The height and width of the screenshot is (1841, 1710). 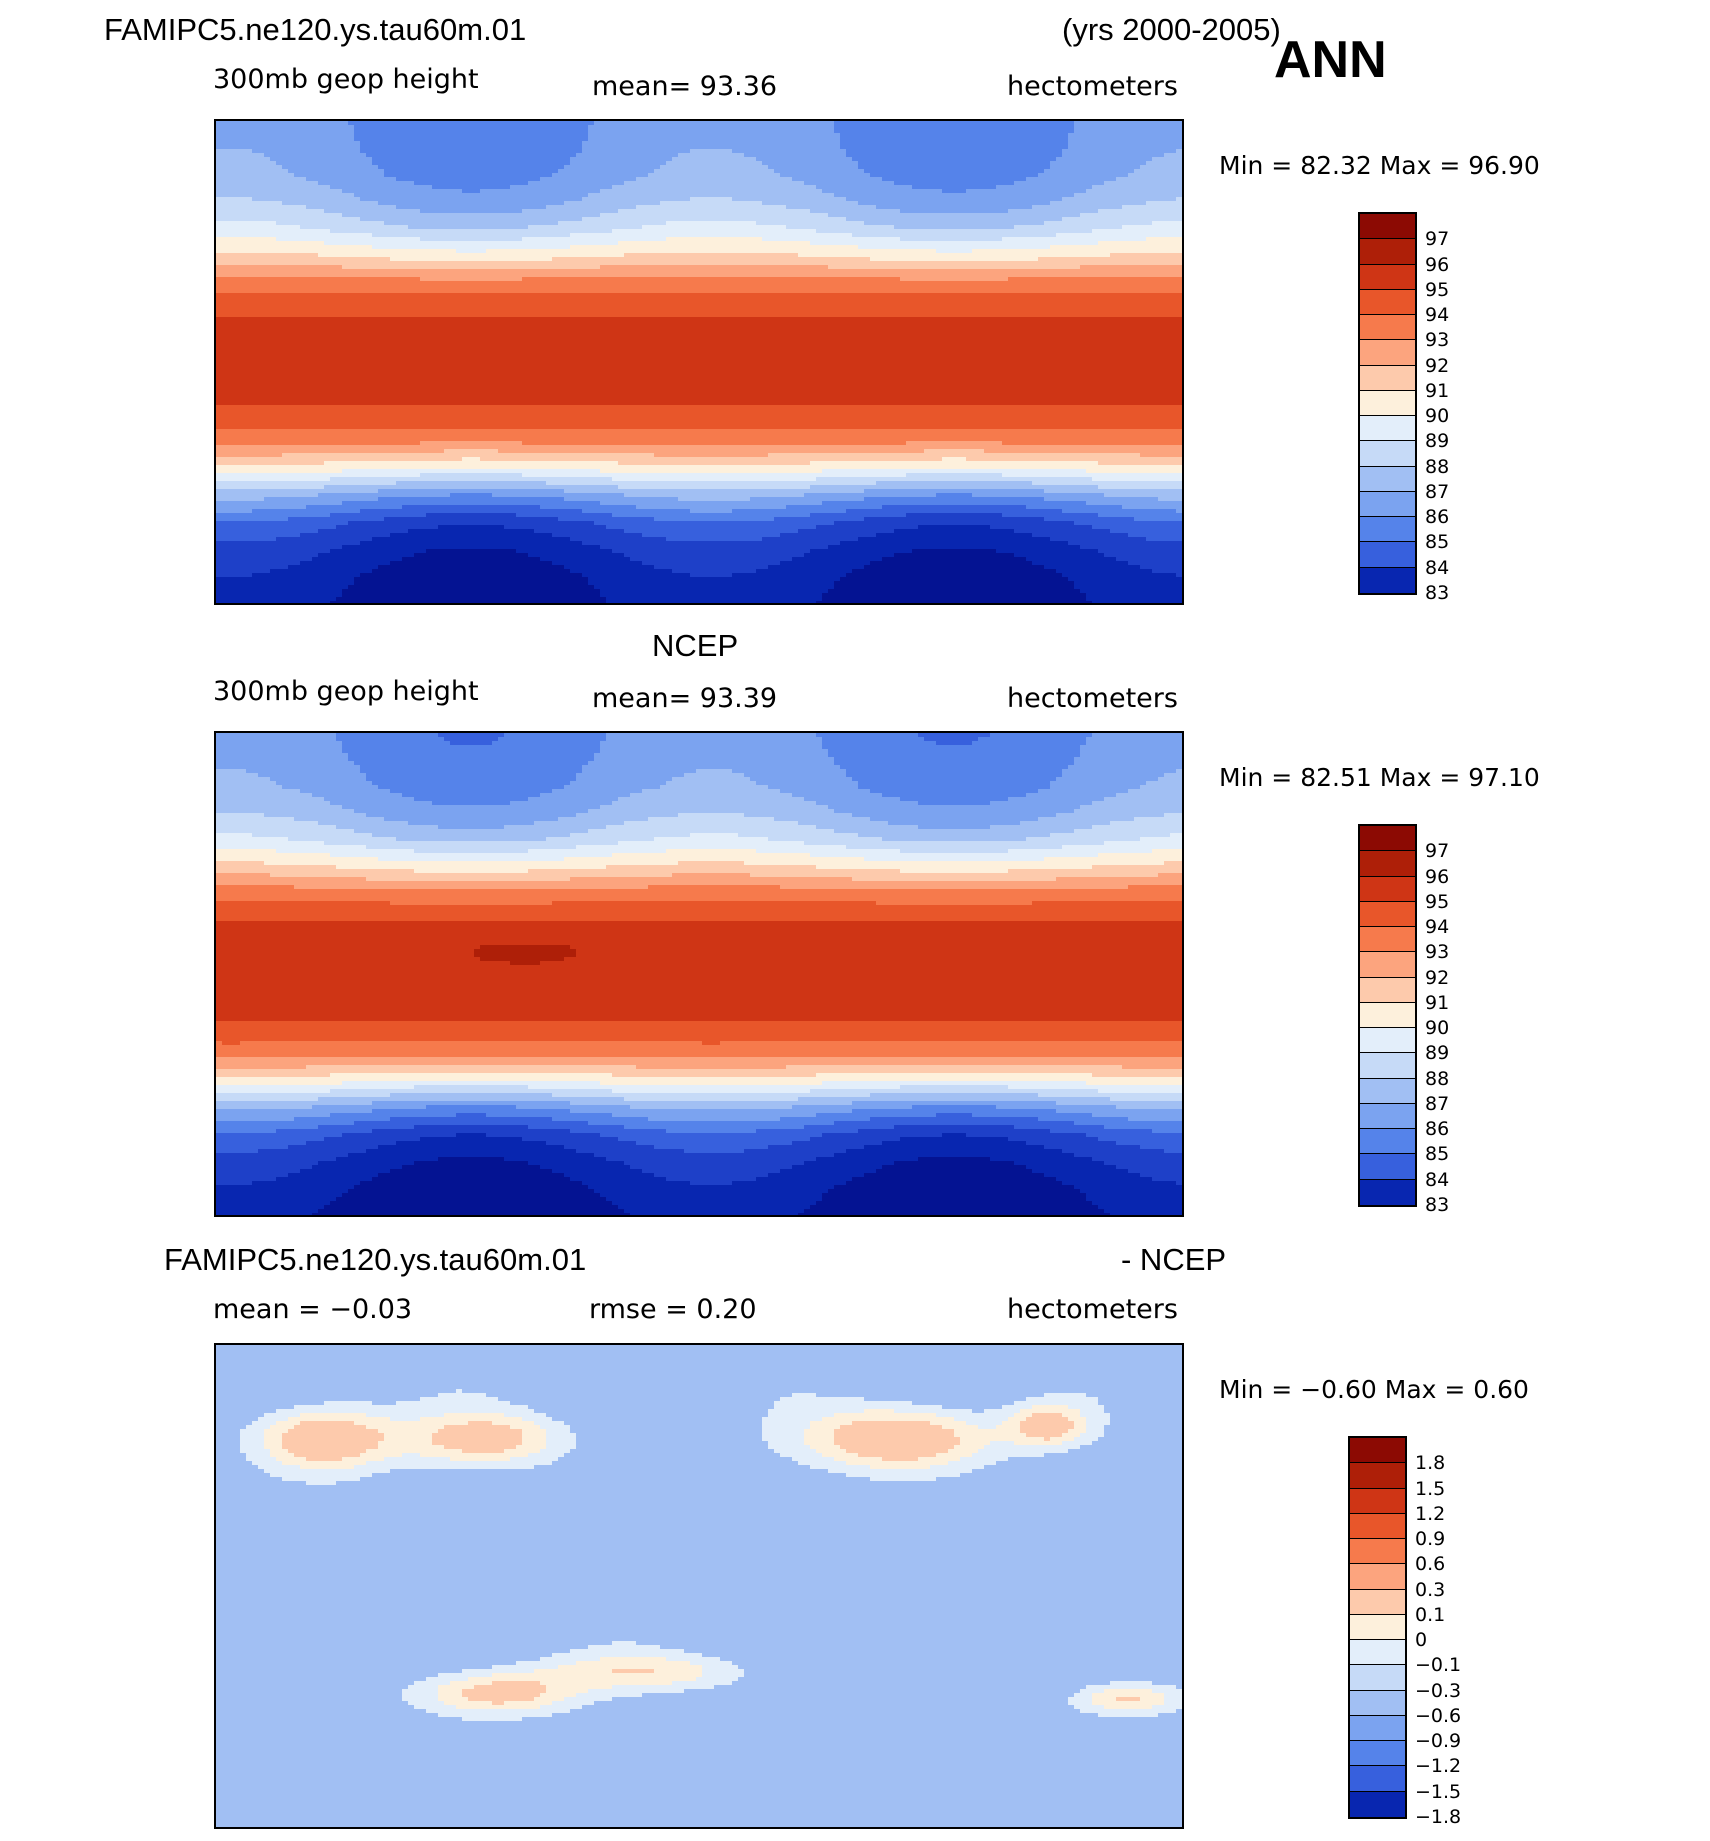 What do you see at coordinates (673, 1309) in the screenshot?
I see `panel3-rmse-label: rmse = 0.20` at bounding box center [673, 1309].